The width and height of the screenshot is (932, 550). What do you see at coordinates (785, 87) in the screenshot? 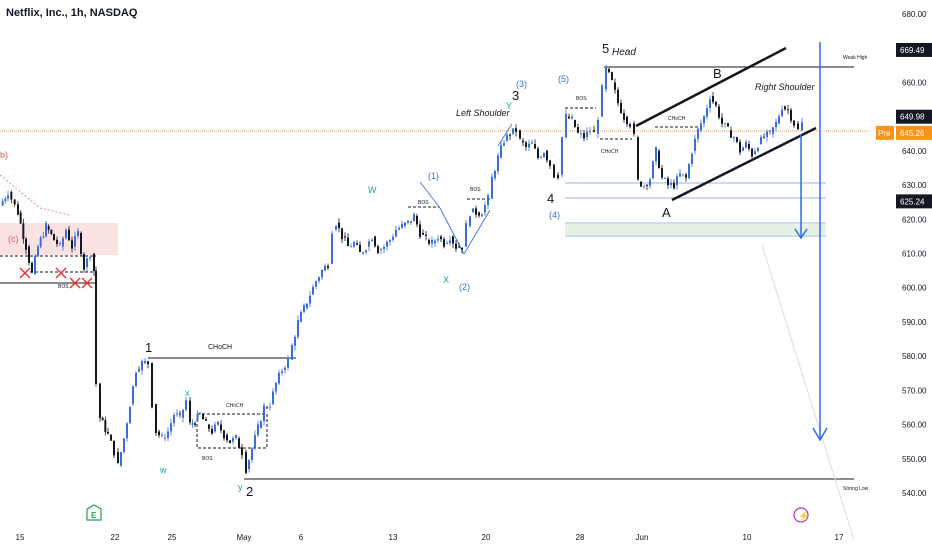
I see `right-shoulder-label: Right Shoulder` at bounding box center [785, 87].